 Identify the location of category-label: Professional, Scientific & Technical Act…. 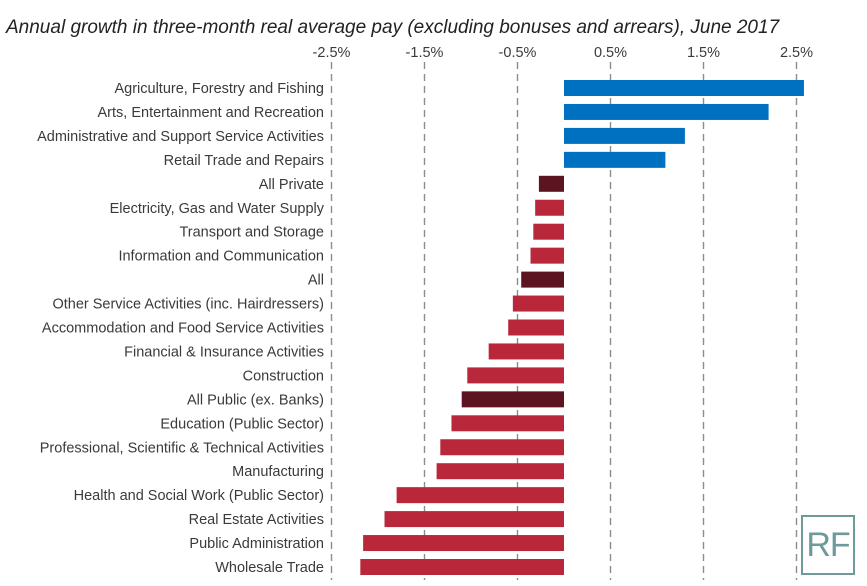
(182, 448).